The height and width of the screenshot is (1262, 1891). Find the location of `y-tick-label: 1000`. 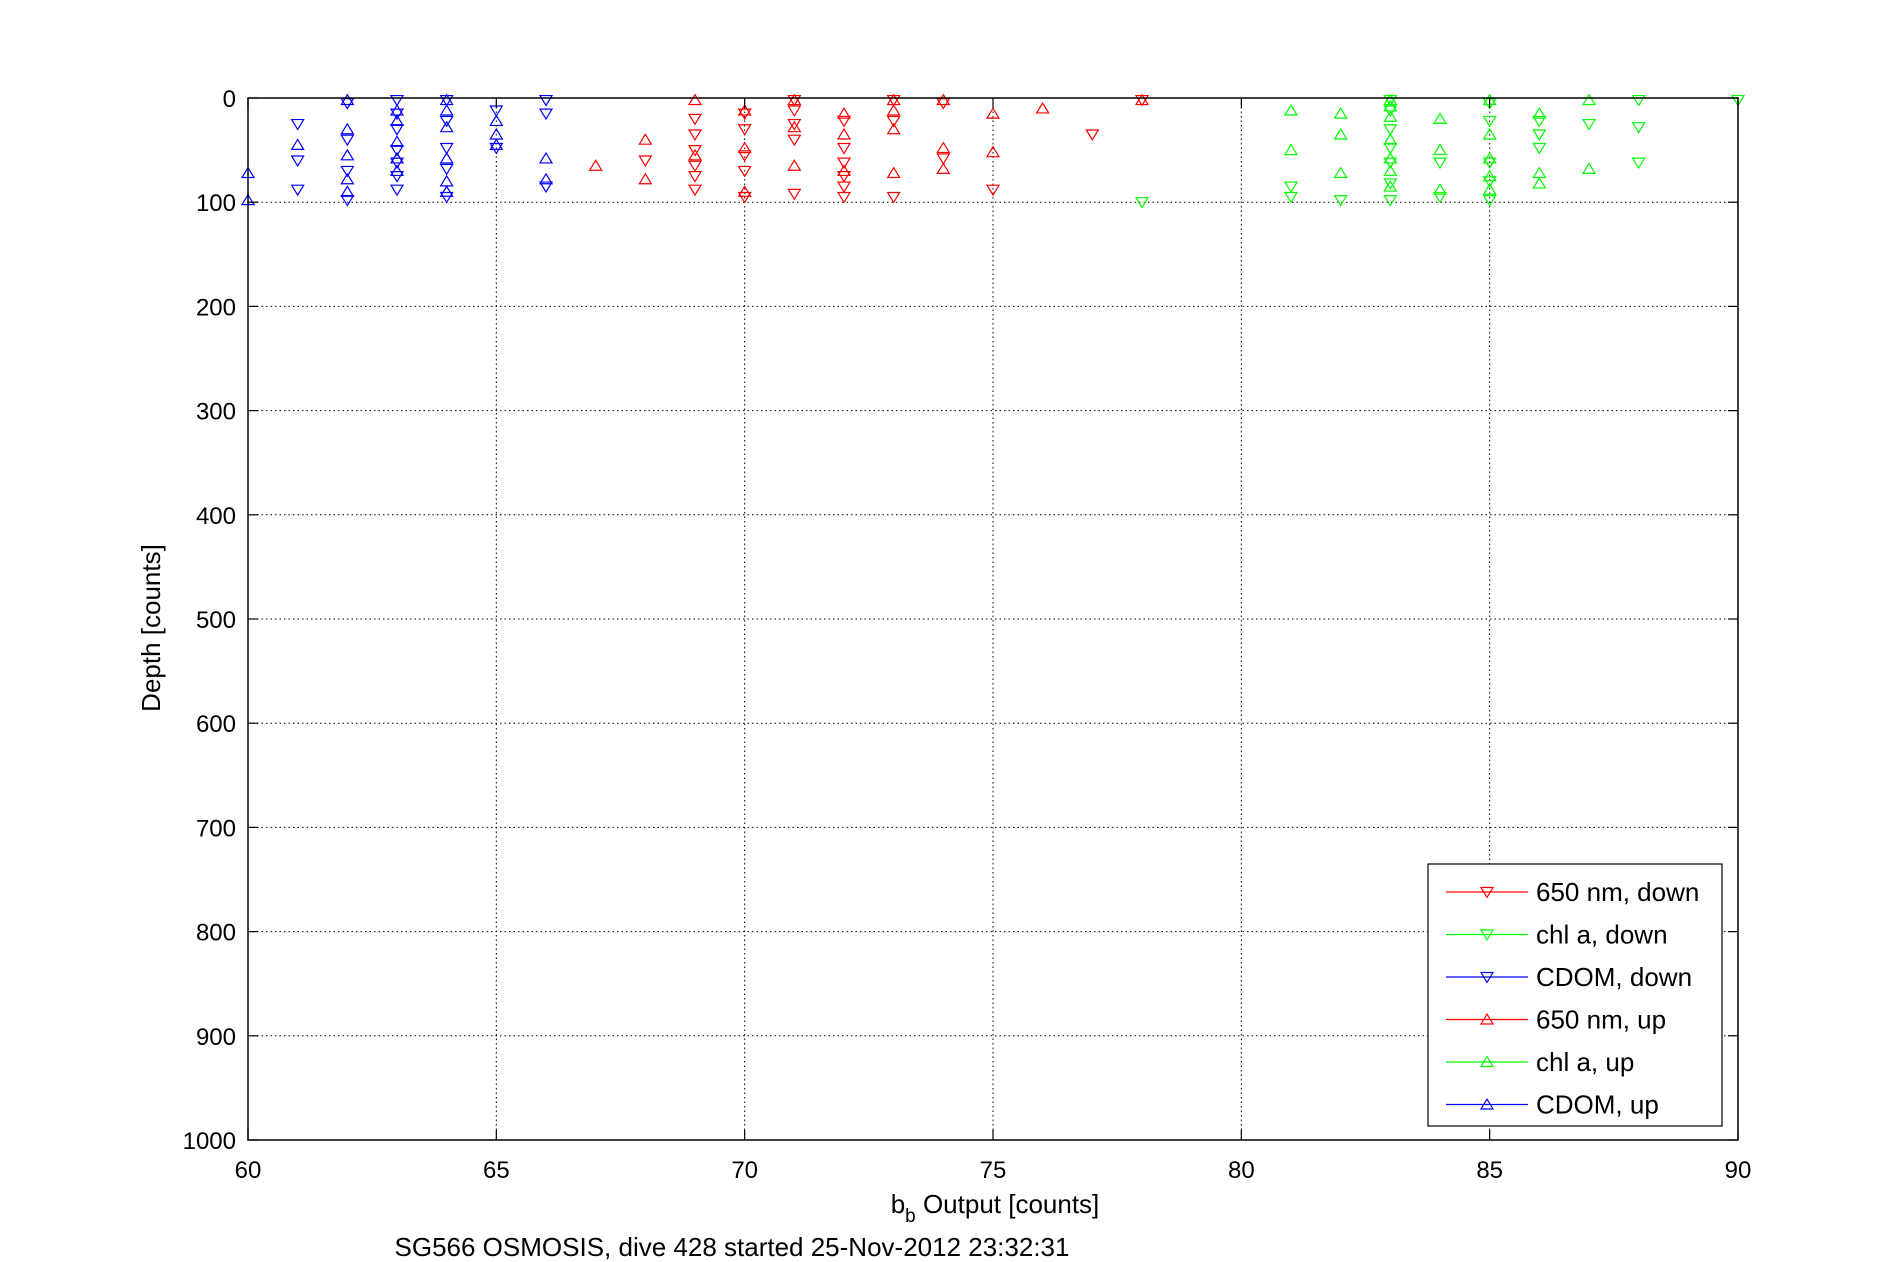

y-tick-label: 1000 is located at coordinates (209, 1141).